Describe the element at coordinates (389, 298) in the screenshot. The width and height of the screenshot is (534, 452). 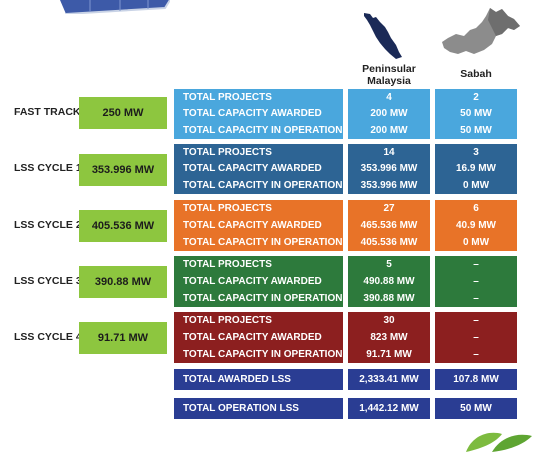
I see `value-cell: 390.88 MW` at that location.